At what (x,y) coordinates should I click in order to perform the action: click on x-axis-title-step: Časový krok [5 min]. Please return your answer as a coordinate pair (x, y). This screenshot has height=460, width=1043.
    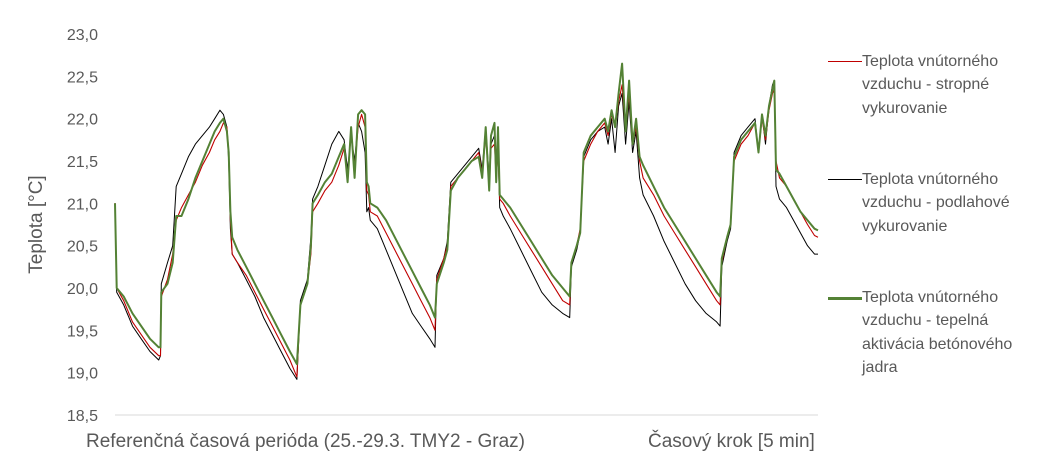
    Looking at the image, I should click on (731, 441).